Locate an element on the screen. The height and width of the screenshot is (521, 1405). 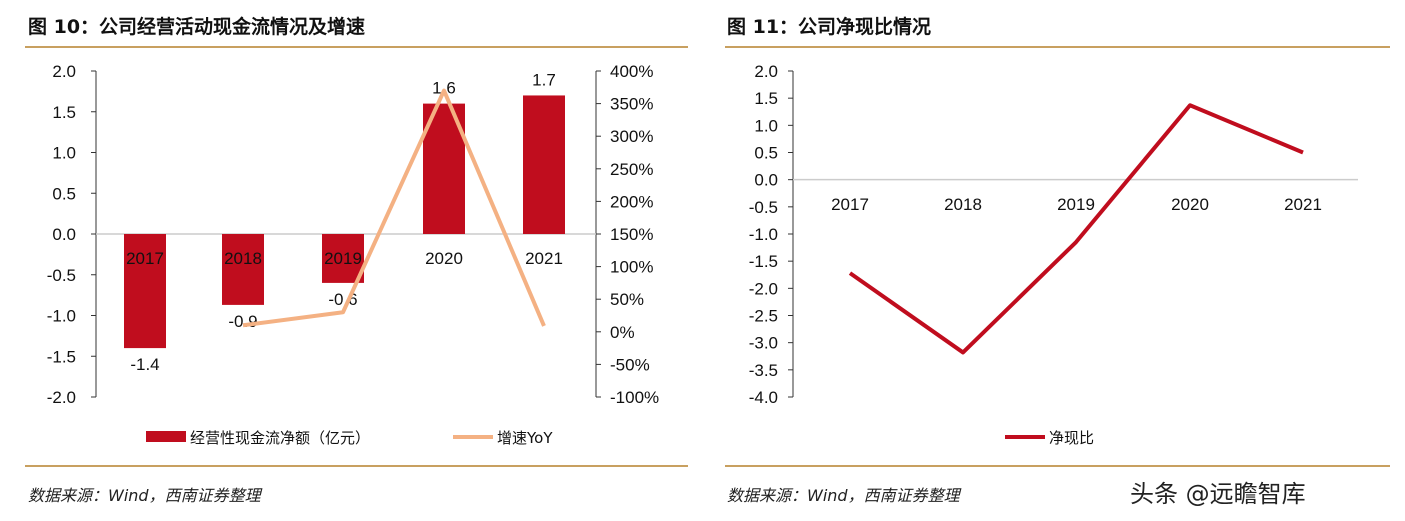
y2-tick-label: 400% is located at coordinates (631, 71).